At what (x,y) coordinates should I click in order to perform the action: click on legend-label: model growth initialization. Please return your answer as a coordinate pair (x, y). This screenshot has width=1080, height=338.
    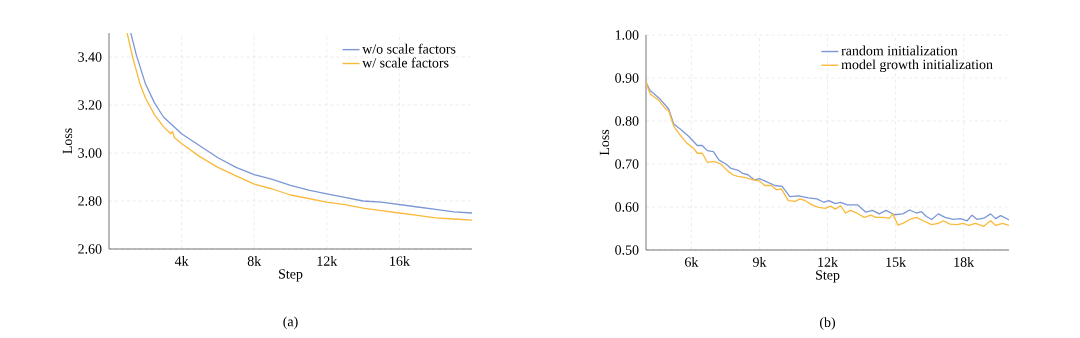
    Looking at the image, I should click on (917, 66).